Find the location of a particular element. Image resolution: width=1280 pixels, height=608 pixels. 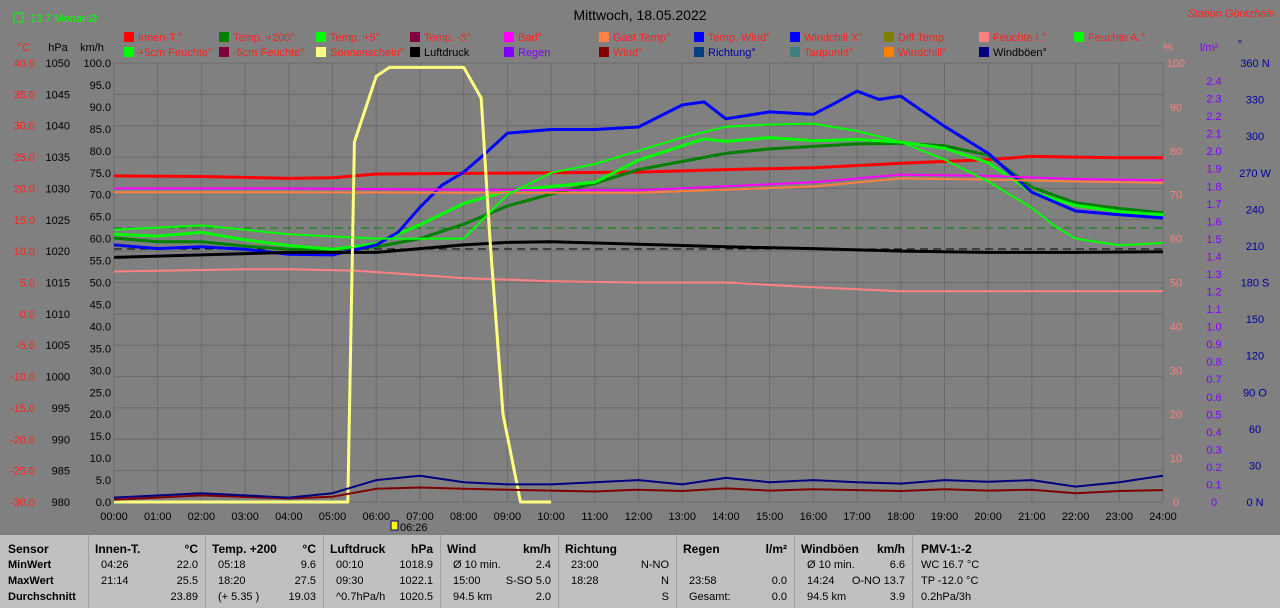

time-tick-label: 19:00 is located at coordinates (945, 517).